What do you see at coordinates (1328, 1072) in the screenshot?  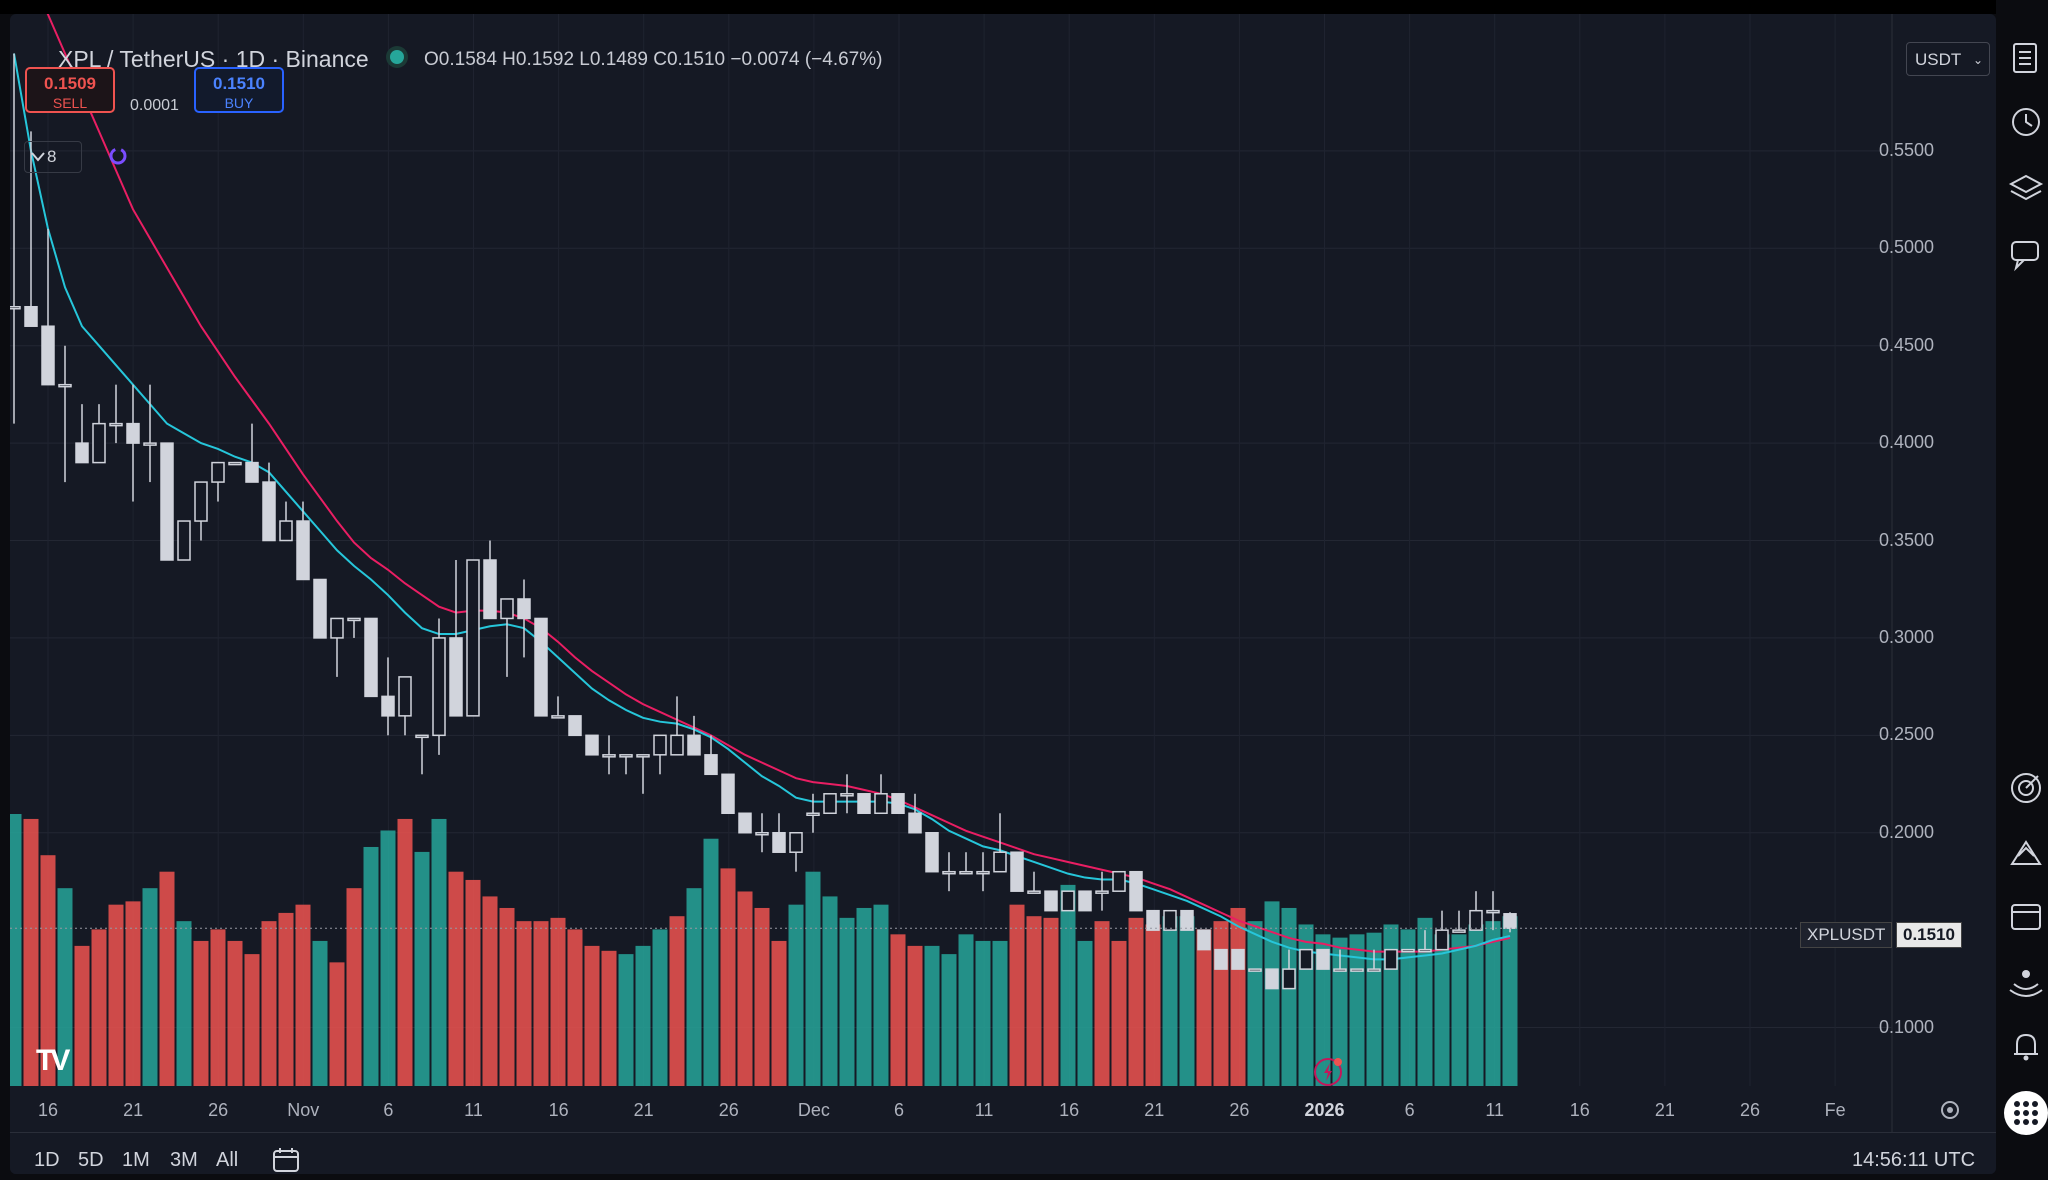 I see `lightning-icon` at bounding box center [1328, 1072].